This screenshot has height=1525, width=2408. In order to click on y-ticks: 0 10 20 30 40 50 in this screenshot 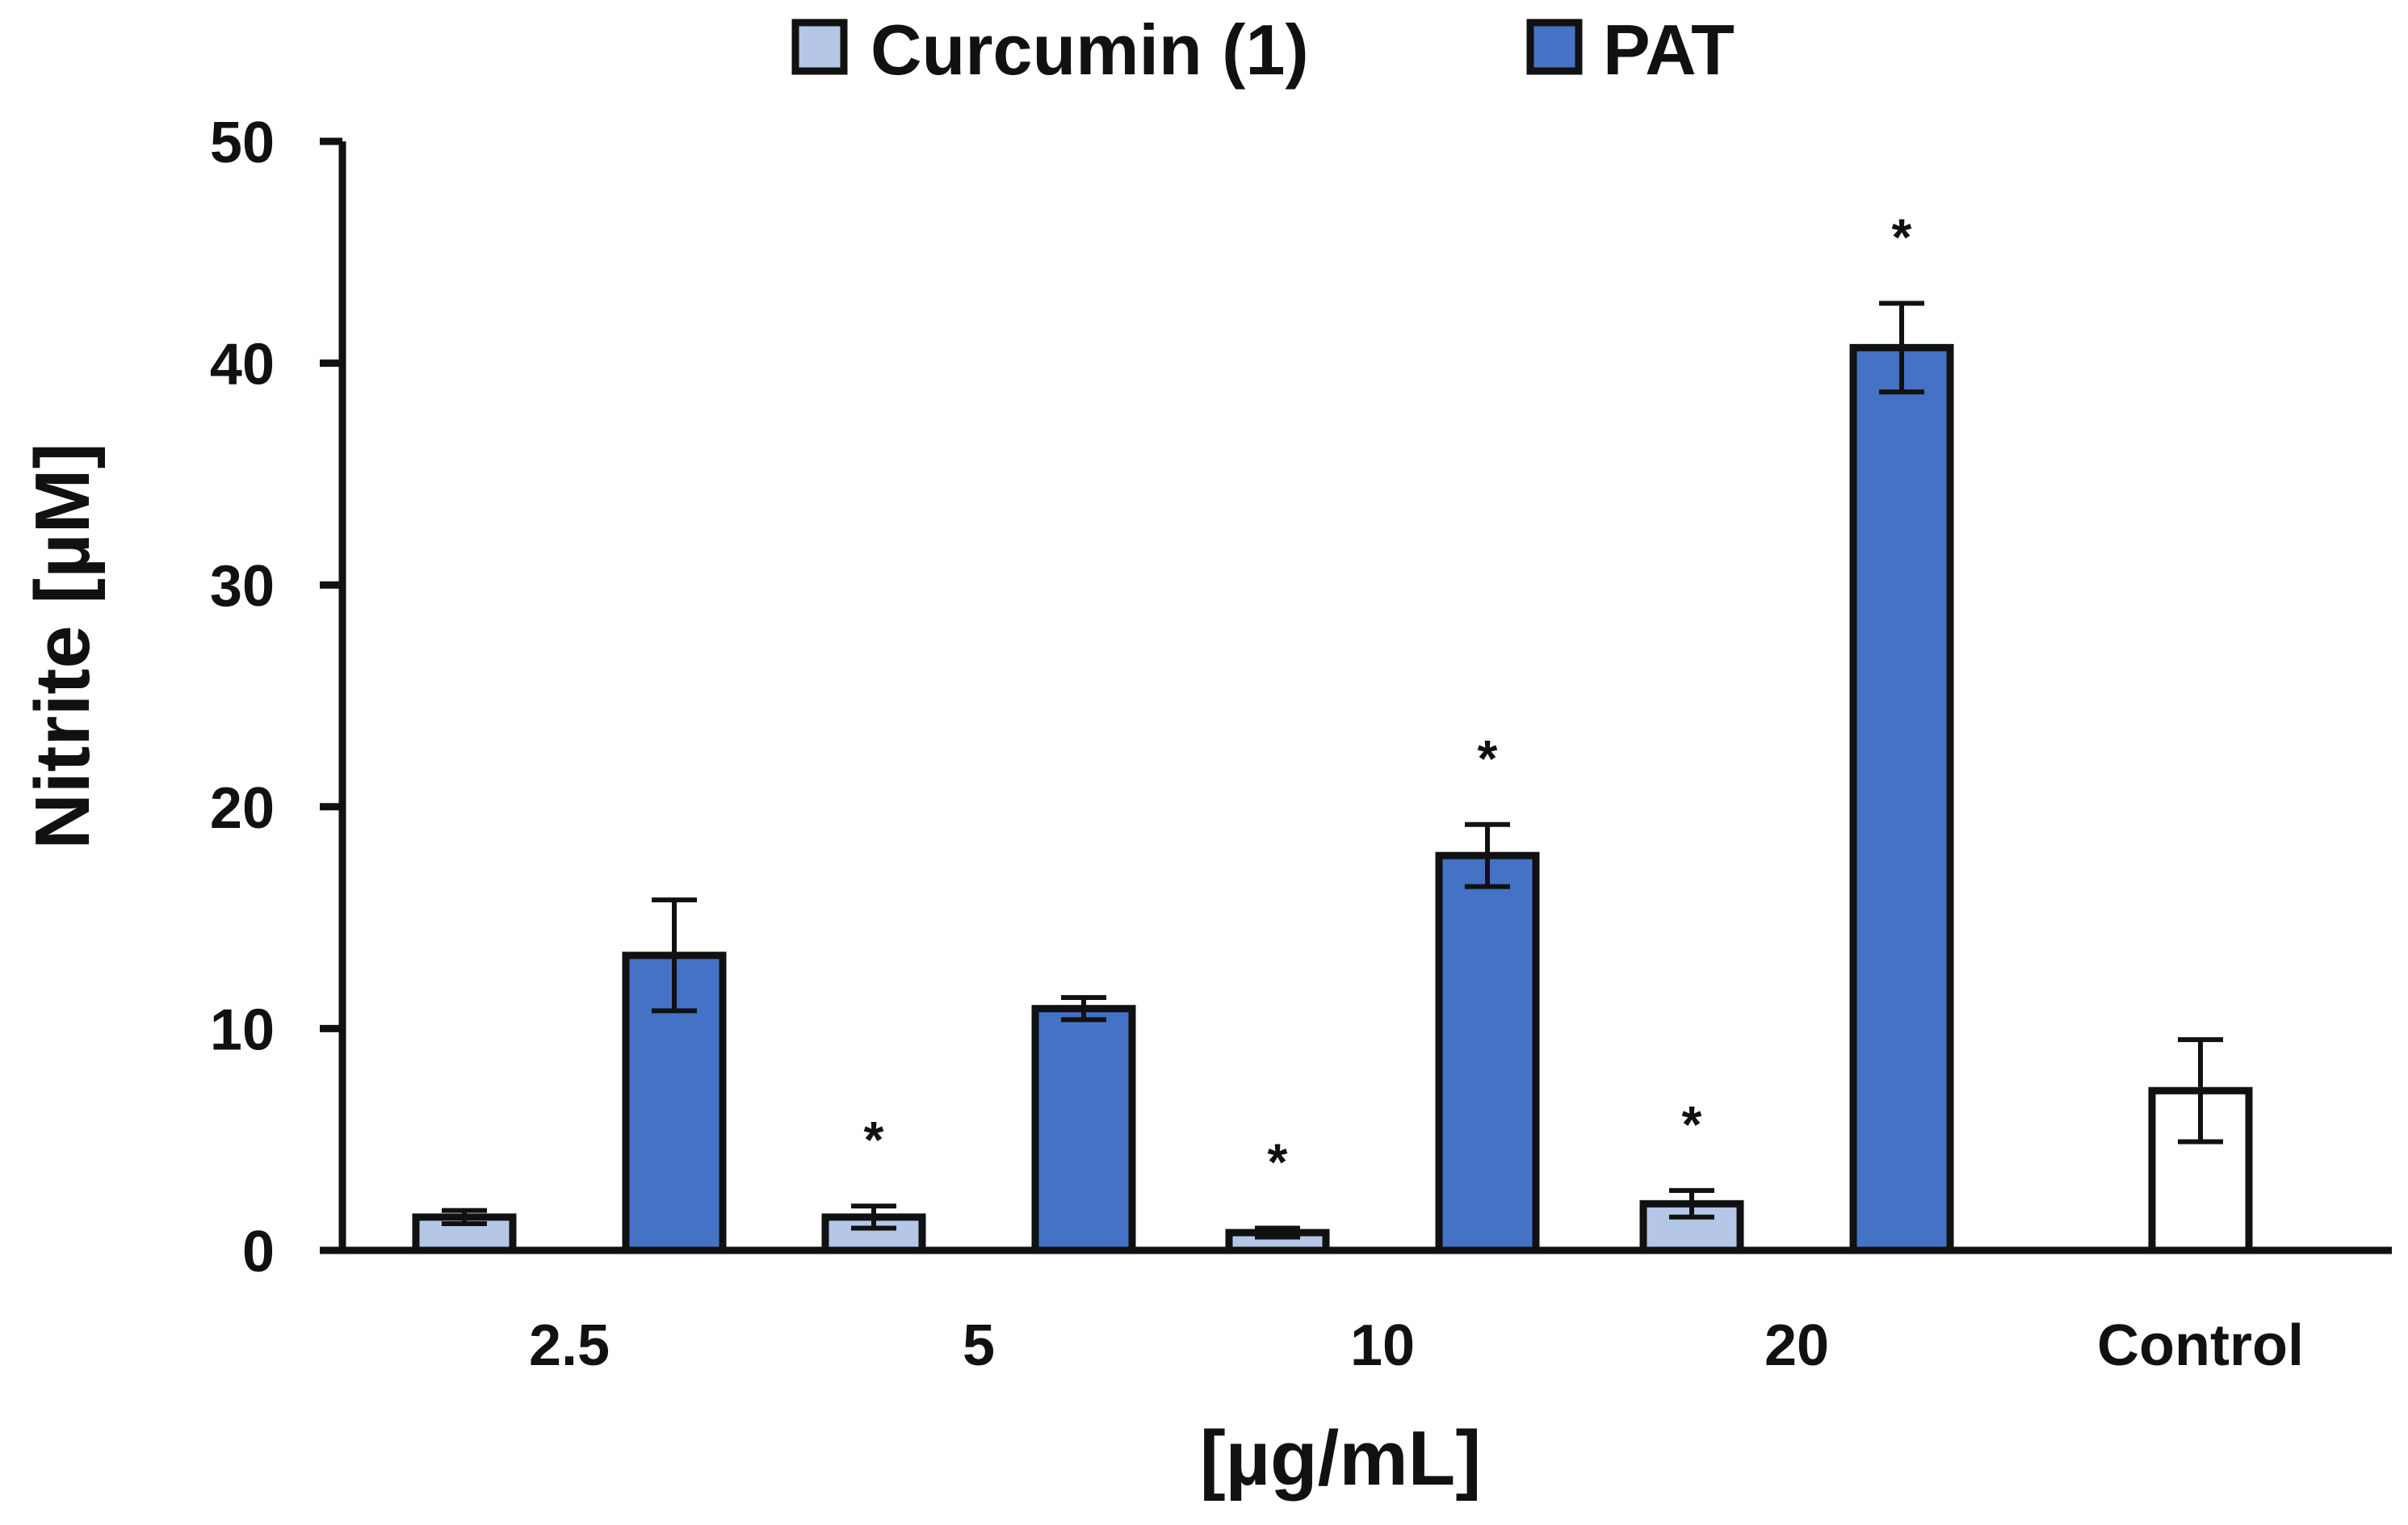, I will do `click(276, 697)`.